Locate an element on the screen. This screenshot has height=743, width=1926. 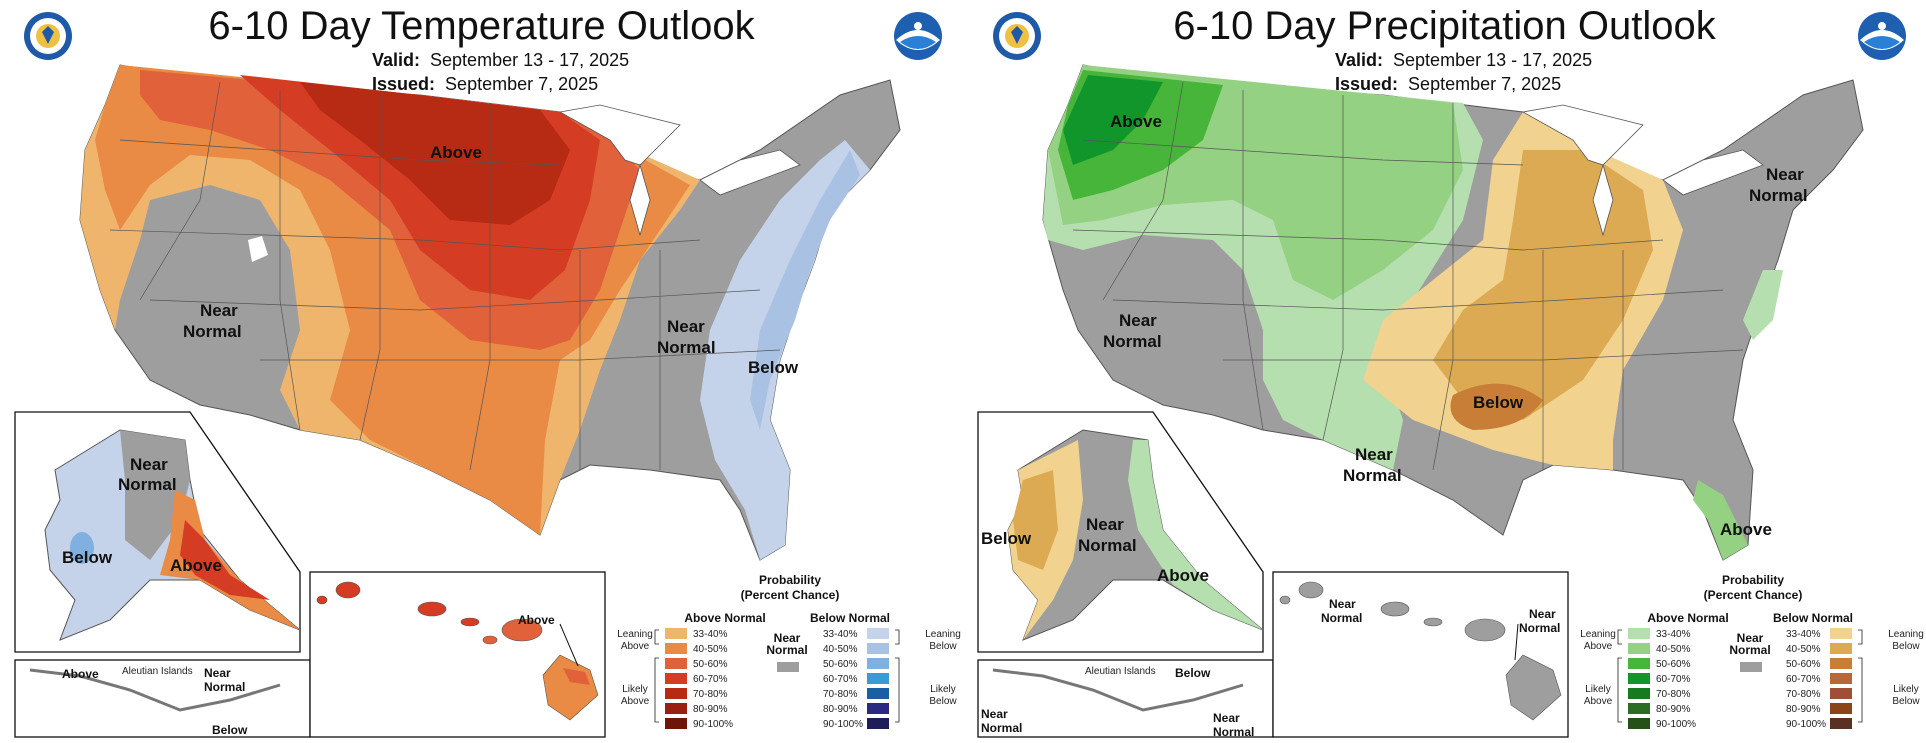
legend-above-bin-label-precip: 70-80% is located at coordinates (1673, 694).